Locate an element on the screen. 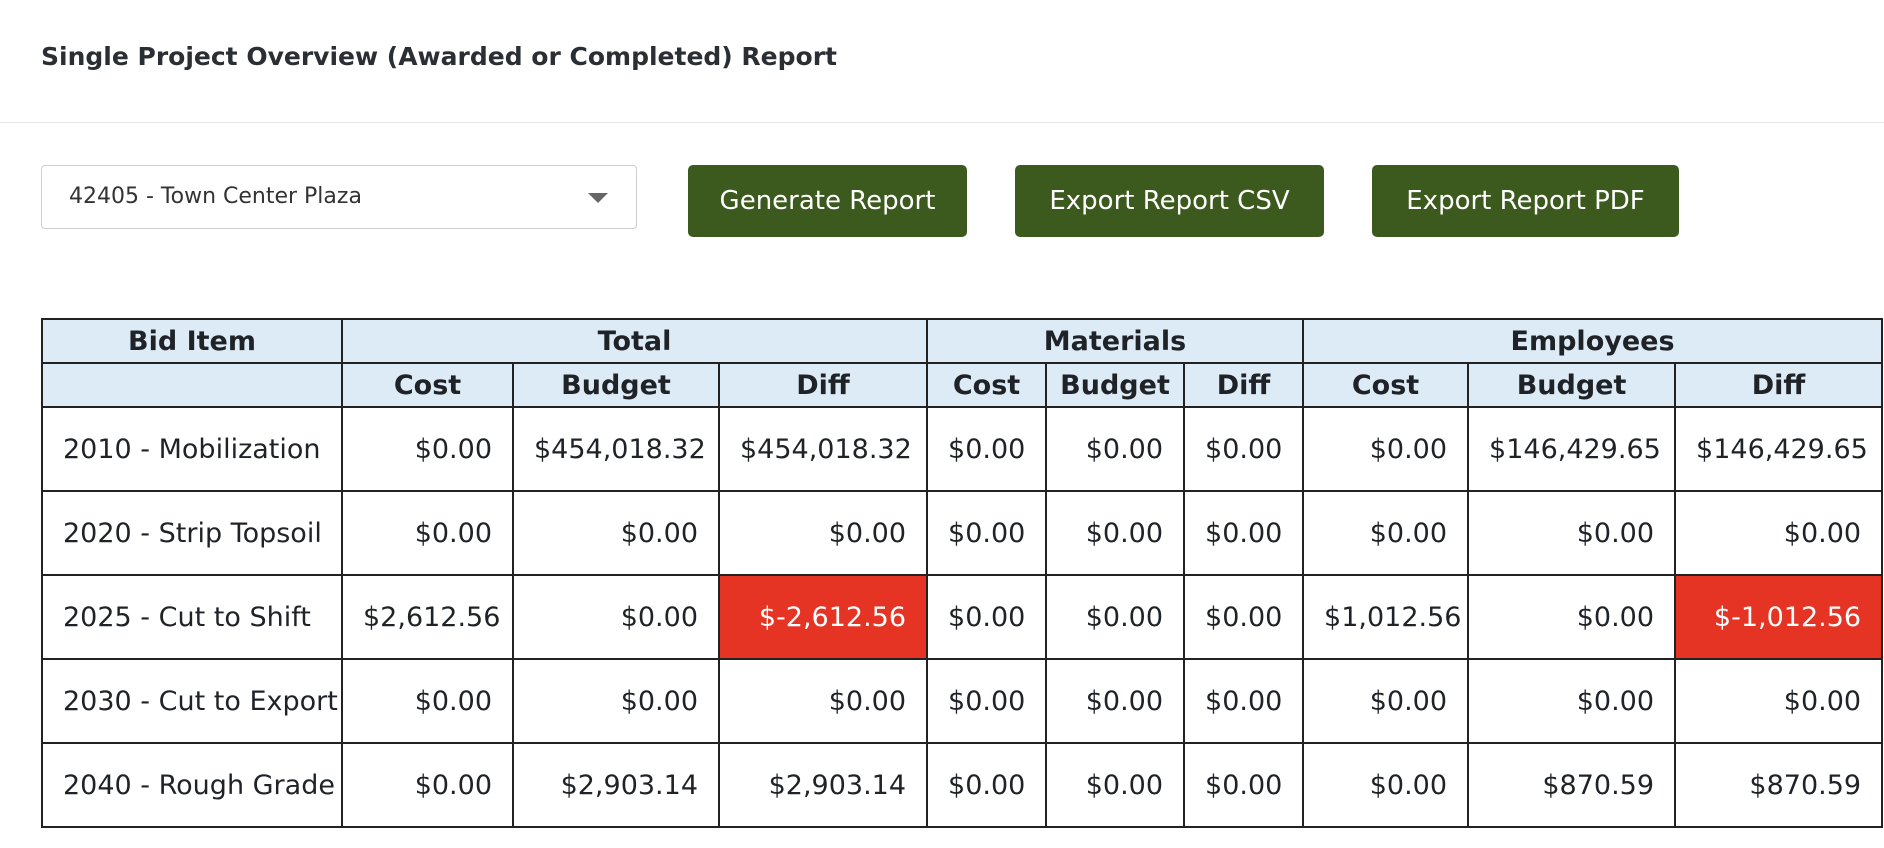 Image resolution: width=1884 pixels, height=848 pixels. dropdown-caret is located at coordinates (598, 198).